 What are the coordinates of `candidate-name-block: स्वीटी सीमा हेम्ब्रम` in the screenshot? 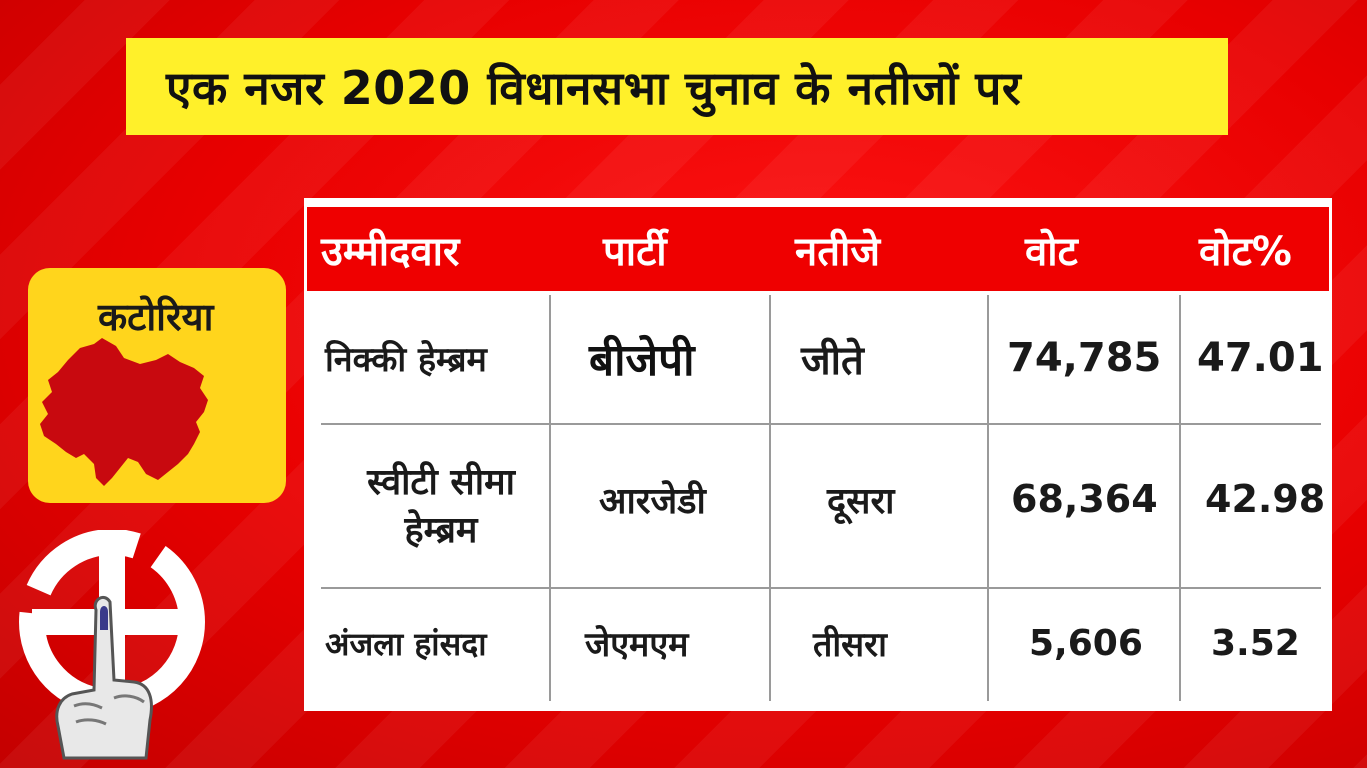 It's located at (441, 507).